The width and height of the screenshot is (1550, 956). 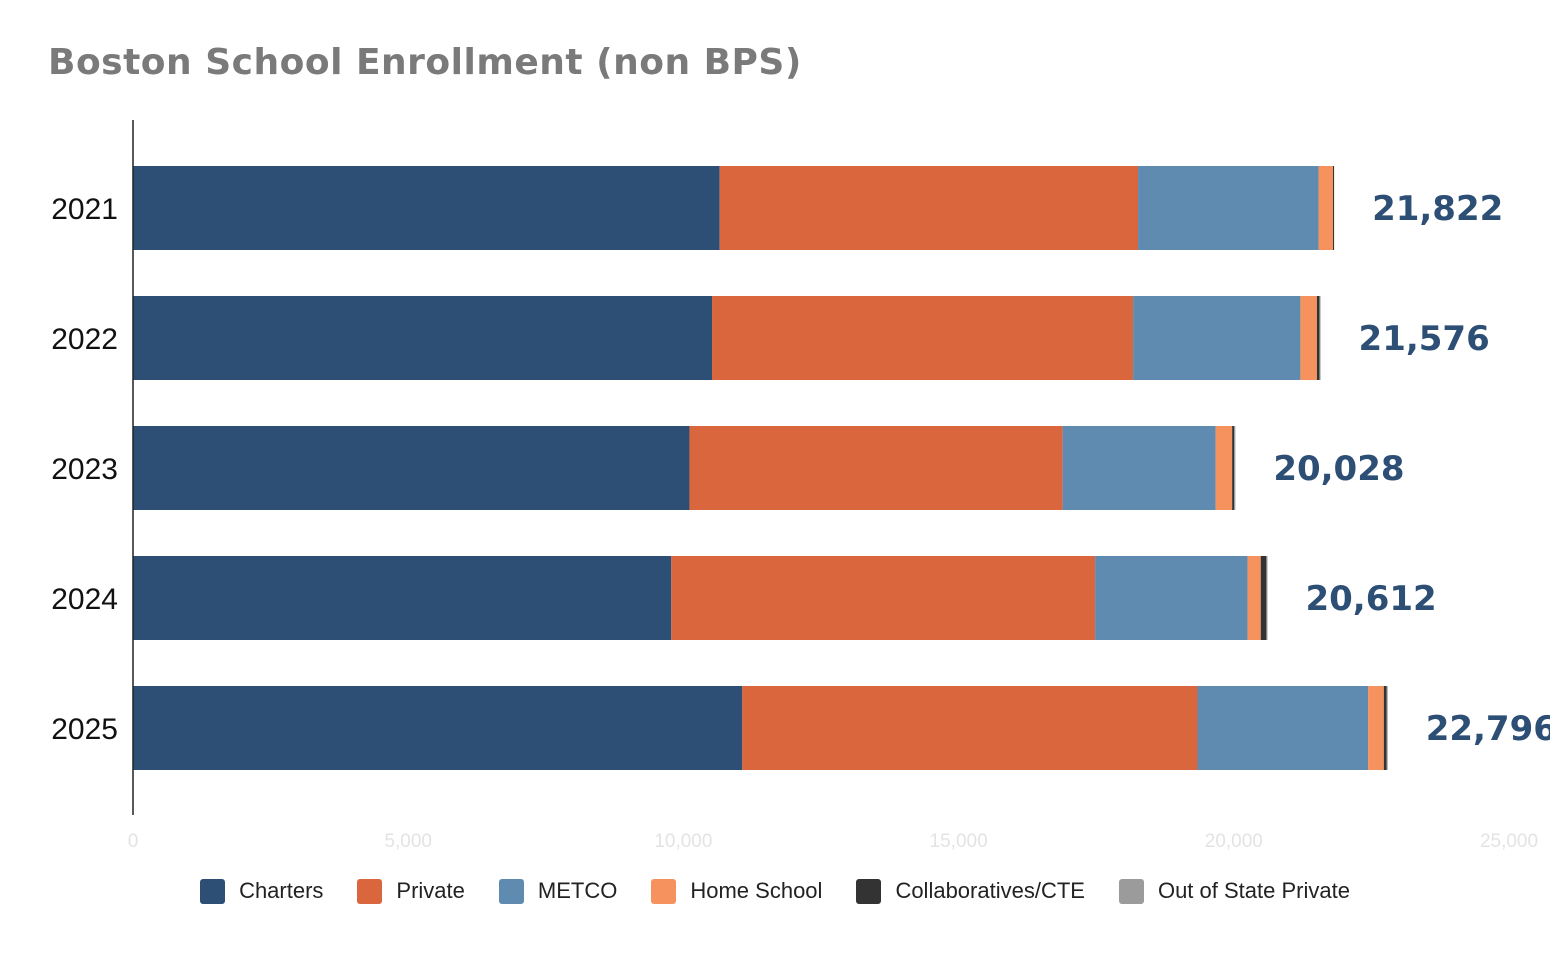 What do you see at coordinates (84, 339) in the screenshot?
I see `category-label-2022: 2022` at bounding box center [84, 339].